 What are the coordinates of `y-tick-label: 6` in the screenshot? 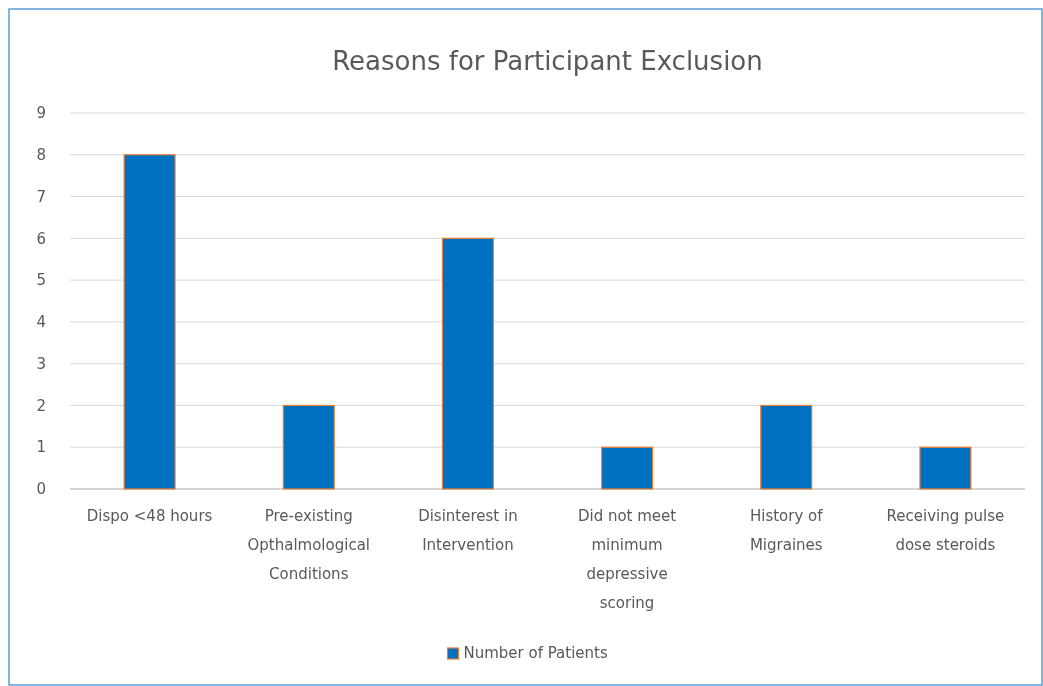 It's located at (41, 238).